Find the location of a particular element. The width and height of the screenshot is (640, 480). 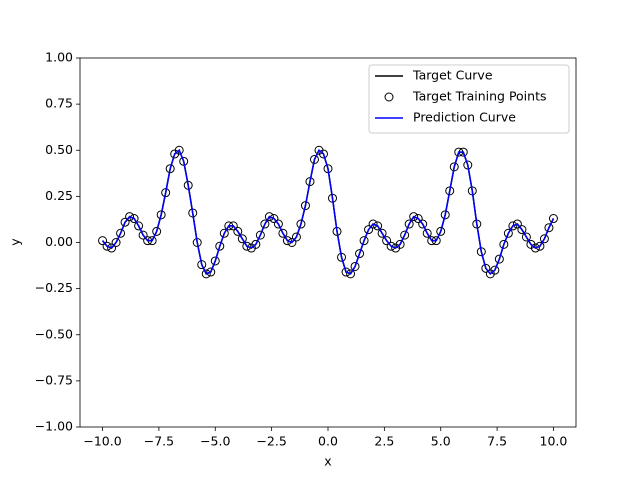

x-axis-label: x is located at coordinates (327, 461).